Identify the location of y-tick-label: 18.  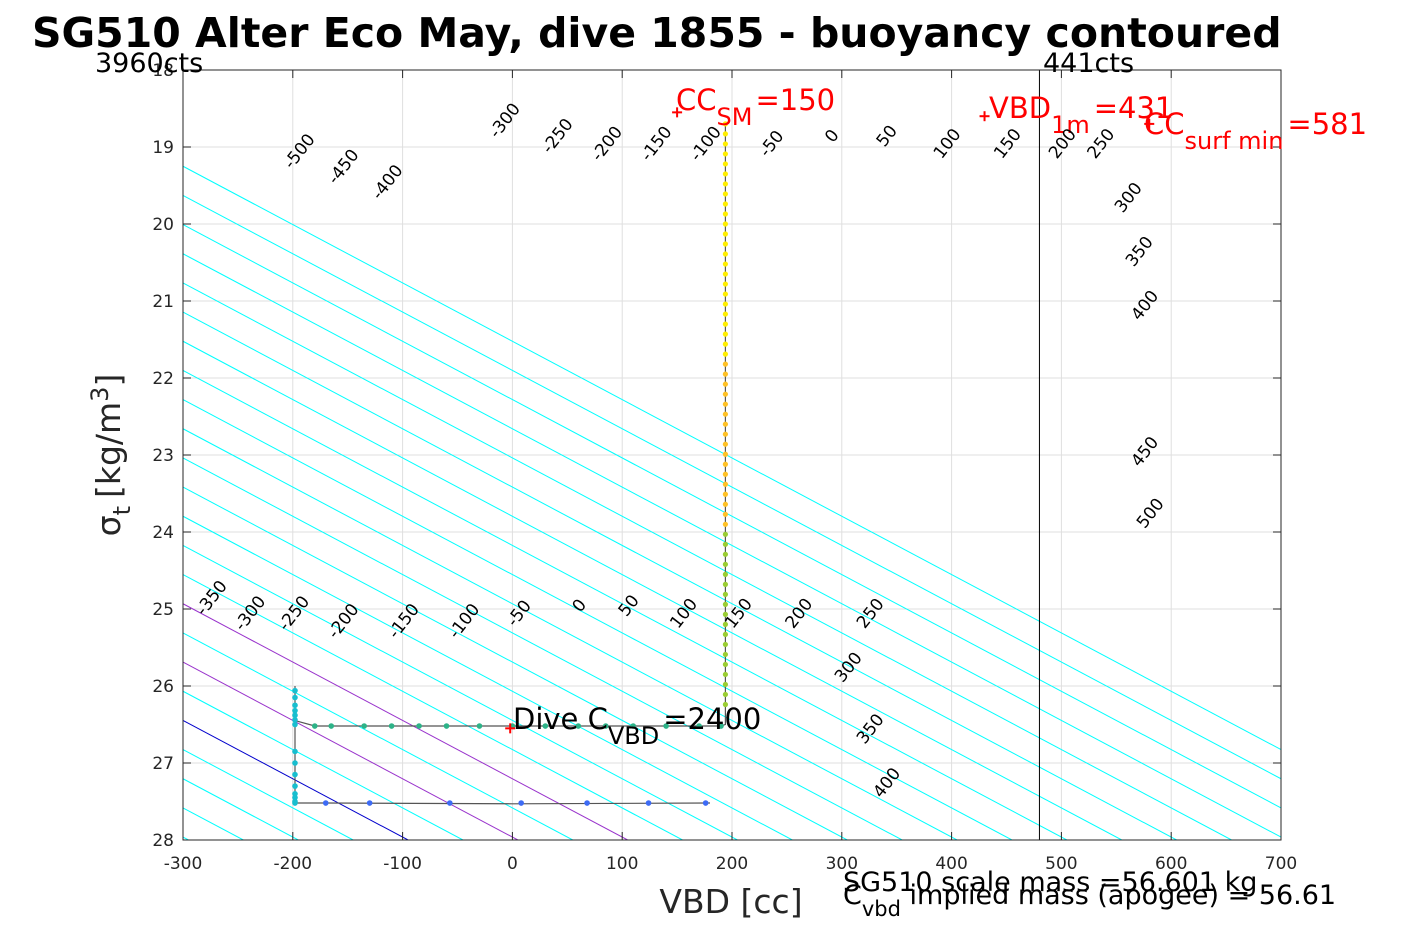
(163, 71).